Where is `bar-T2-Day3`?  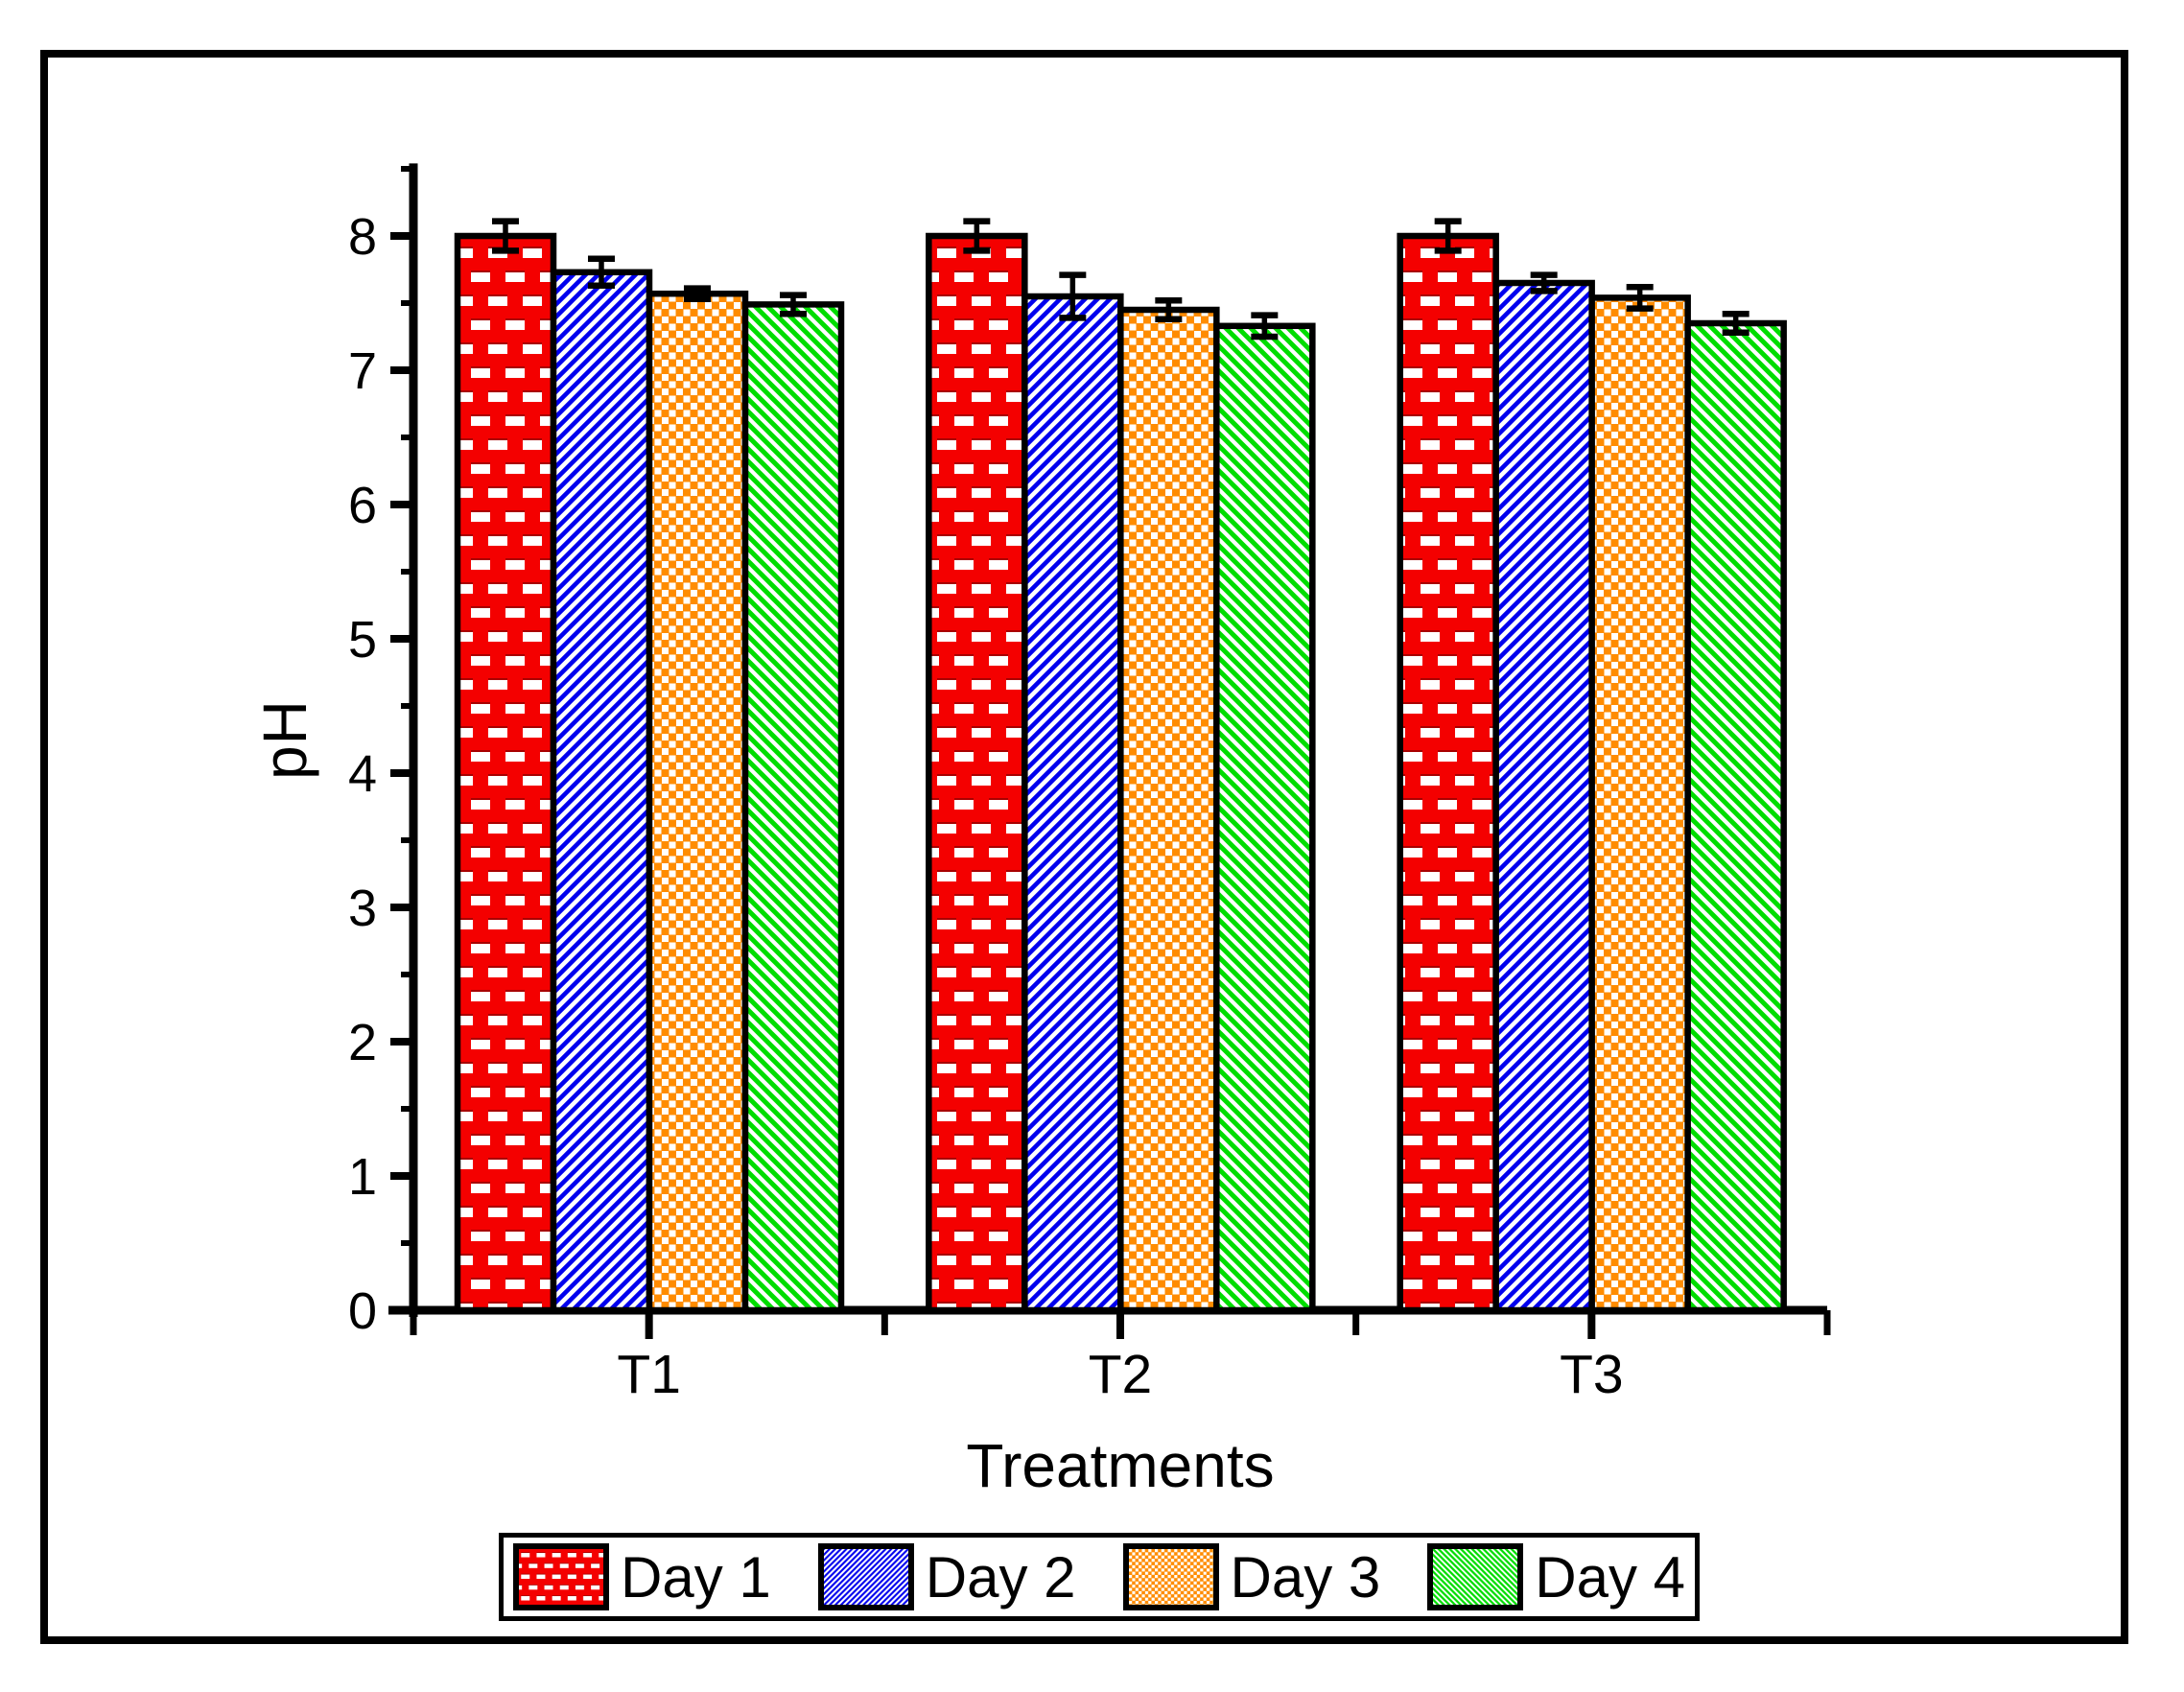
bar-T2-Day3 is located at coordinates (1169, 810).